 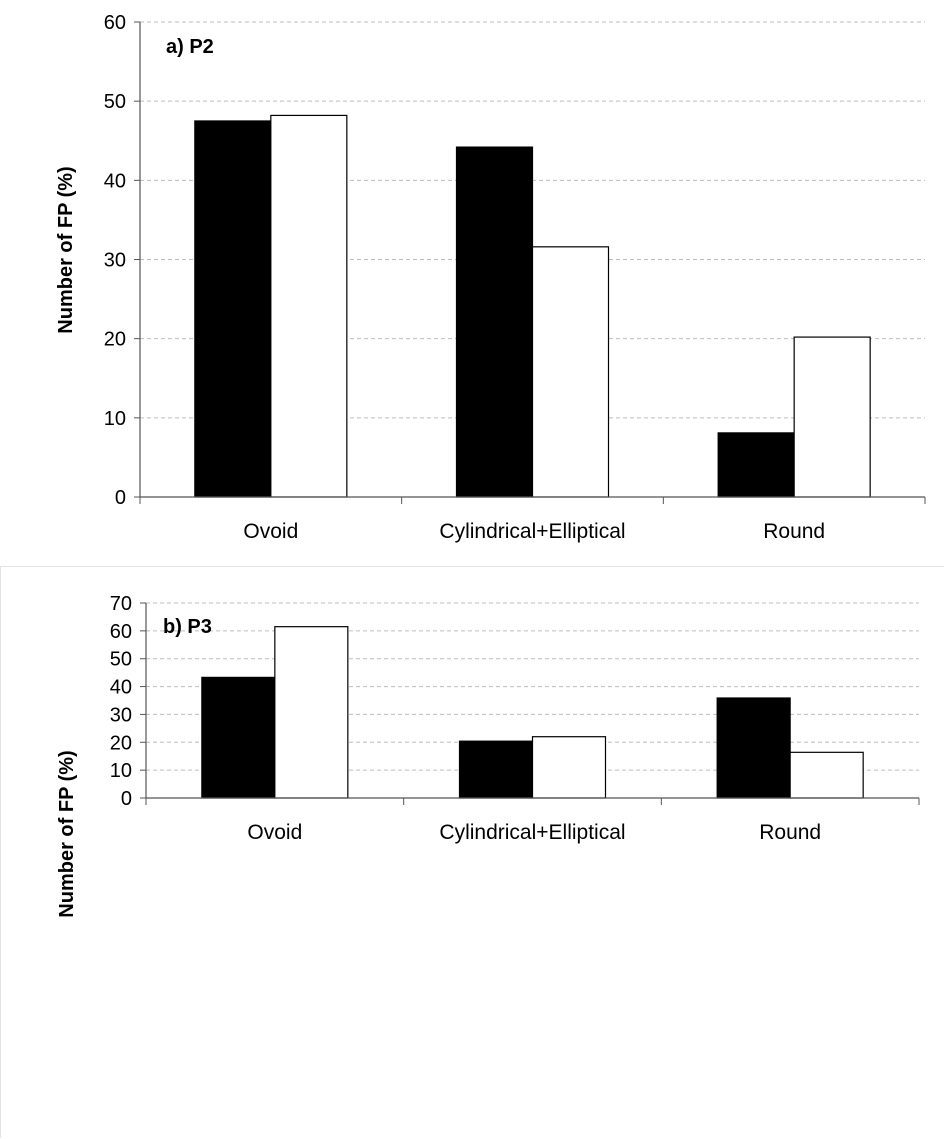 What do you see at coordinates (121, 604) in the screenshot?
I see `y-tick-label: 70` at bounding box center [121, 604].